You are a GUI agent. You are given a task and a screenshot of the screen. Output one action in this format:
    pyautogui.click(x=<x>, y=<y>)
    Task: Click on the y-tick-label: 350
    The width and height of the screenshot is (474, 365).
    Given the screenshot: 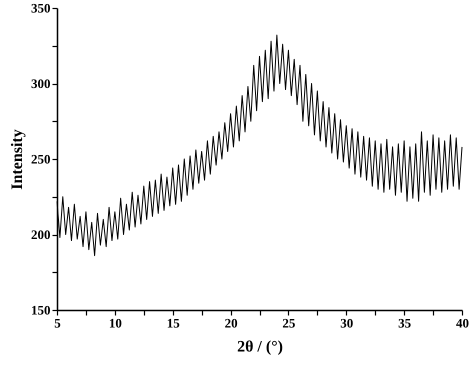 What is the action you would take?
    pyautogui.click(x=40, y=8)
    